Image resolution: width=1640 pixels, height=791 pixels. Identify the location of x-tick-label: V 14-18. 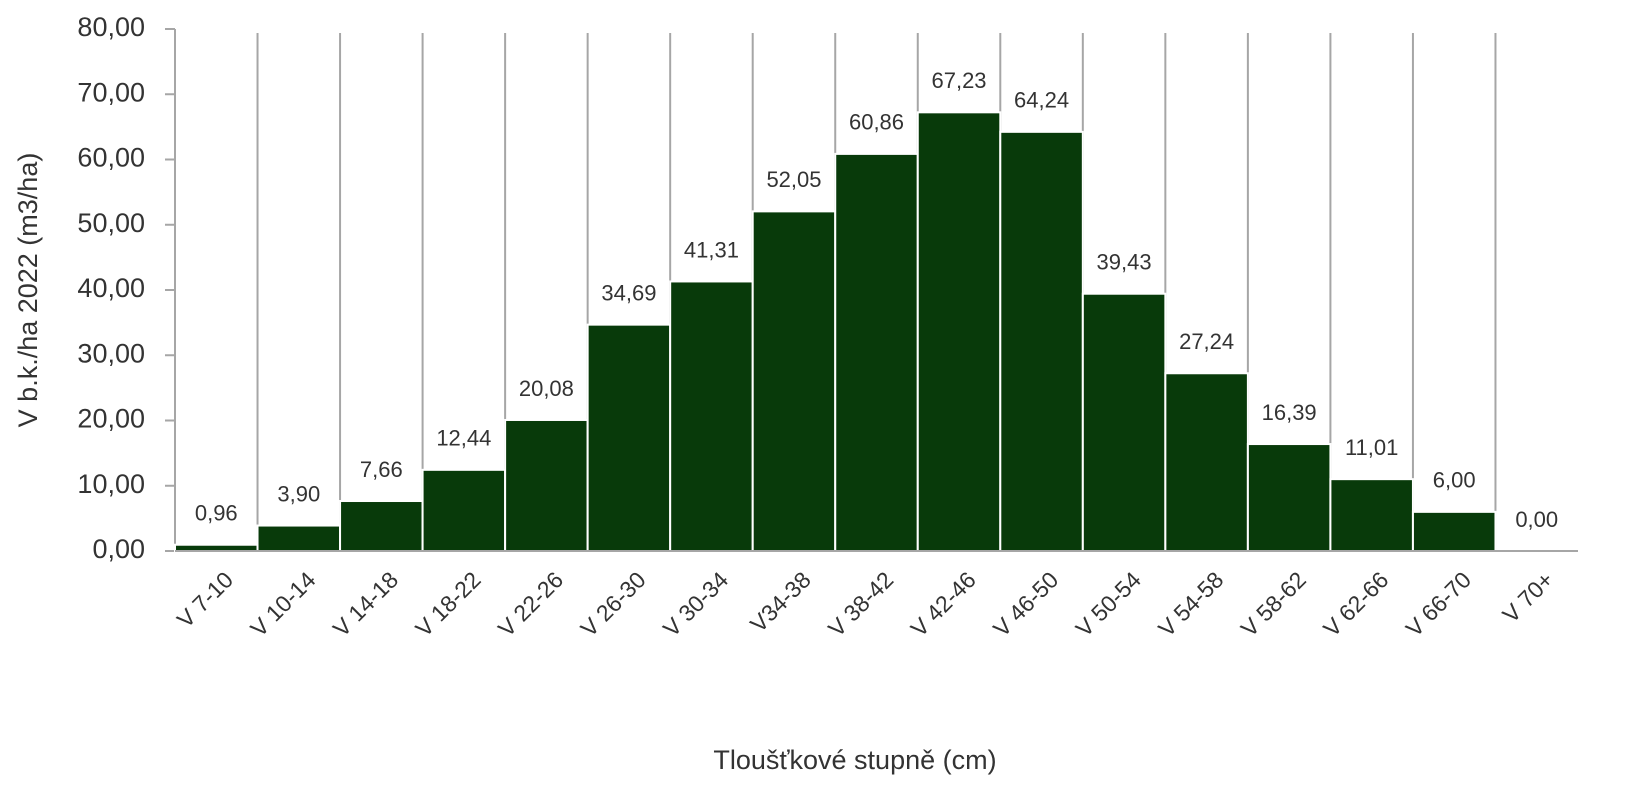
(365, 603).